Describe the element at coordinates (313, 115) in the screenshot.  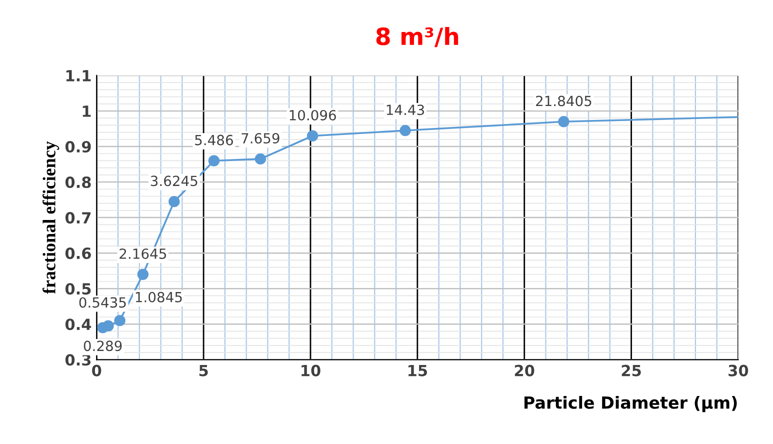
I see `annotation: 10.096` at that location.